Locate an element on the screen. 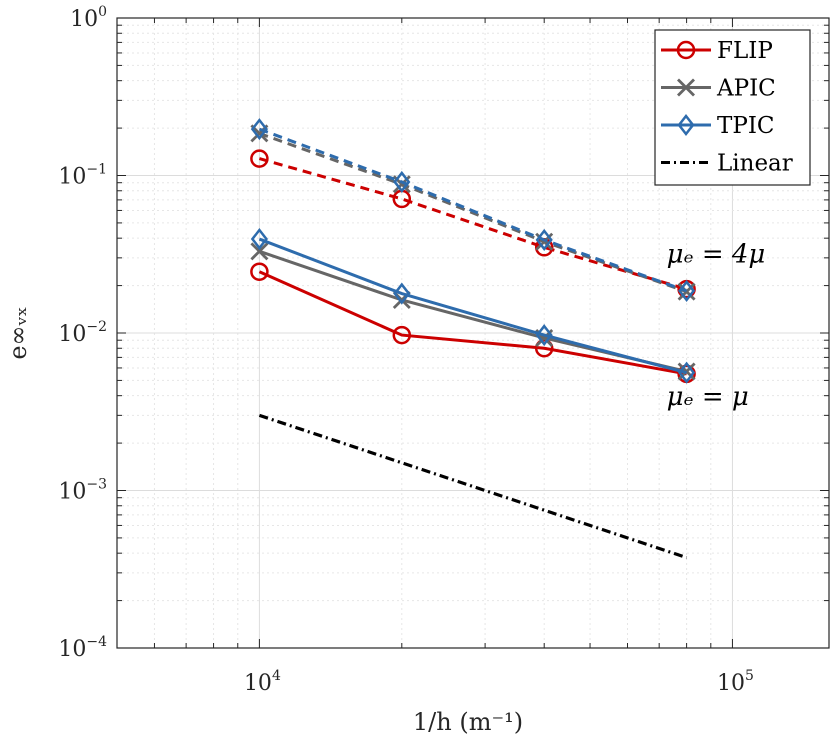 The height and width of the screenshot is (741, 831). x-tick-label: 104 is located at coordinates (262, 682).